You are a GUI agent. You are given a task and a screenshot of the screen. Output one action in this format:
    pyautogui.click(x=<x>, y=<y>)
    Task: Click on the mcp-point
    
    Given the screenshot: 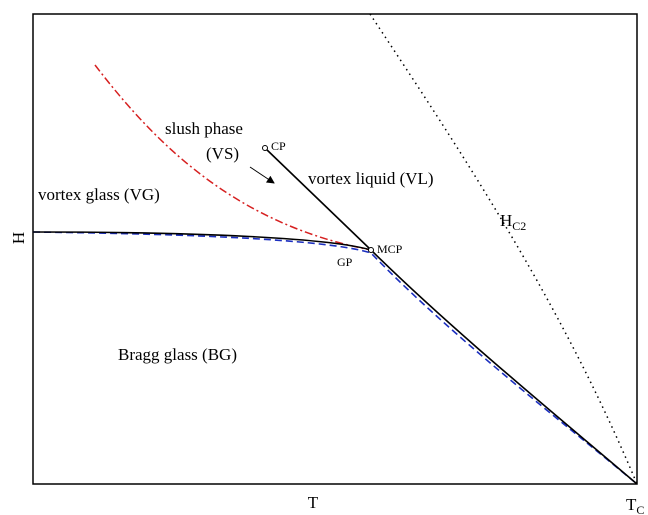 What is the action you would take?
    pyautogui.click(x=371, y=250)
    